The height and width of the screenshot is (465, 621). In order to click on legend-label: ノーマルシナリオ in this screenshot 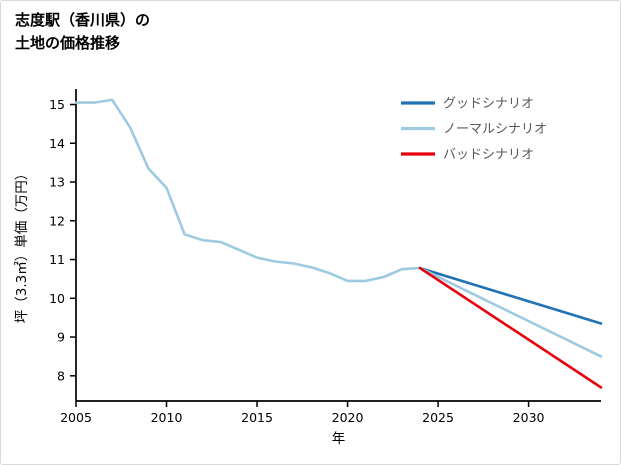, I will do `click(495, 129)`.